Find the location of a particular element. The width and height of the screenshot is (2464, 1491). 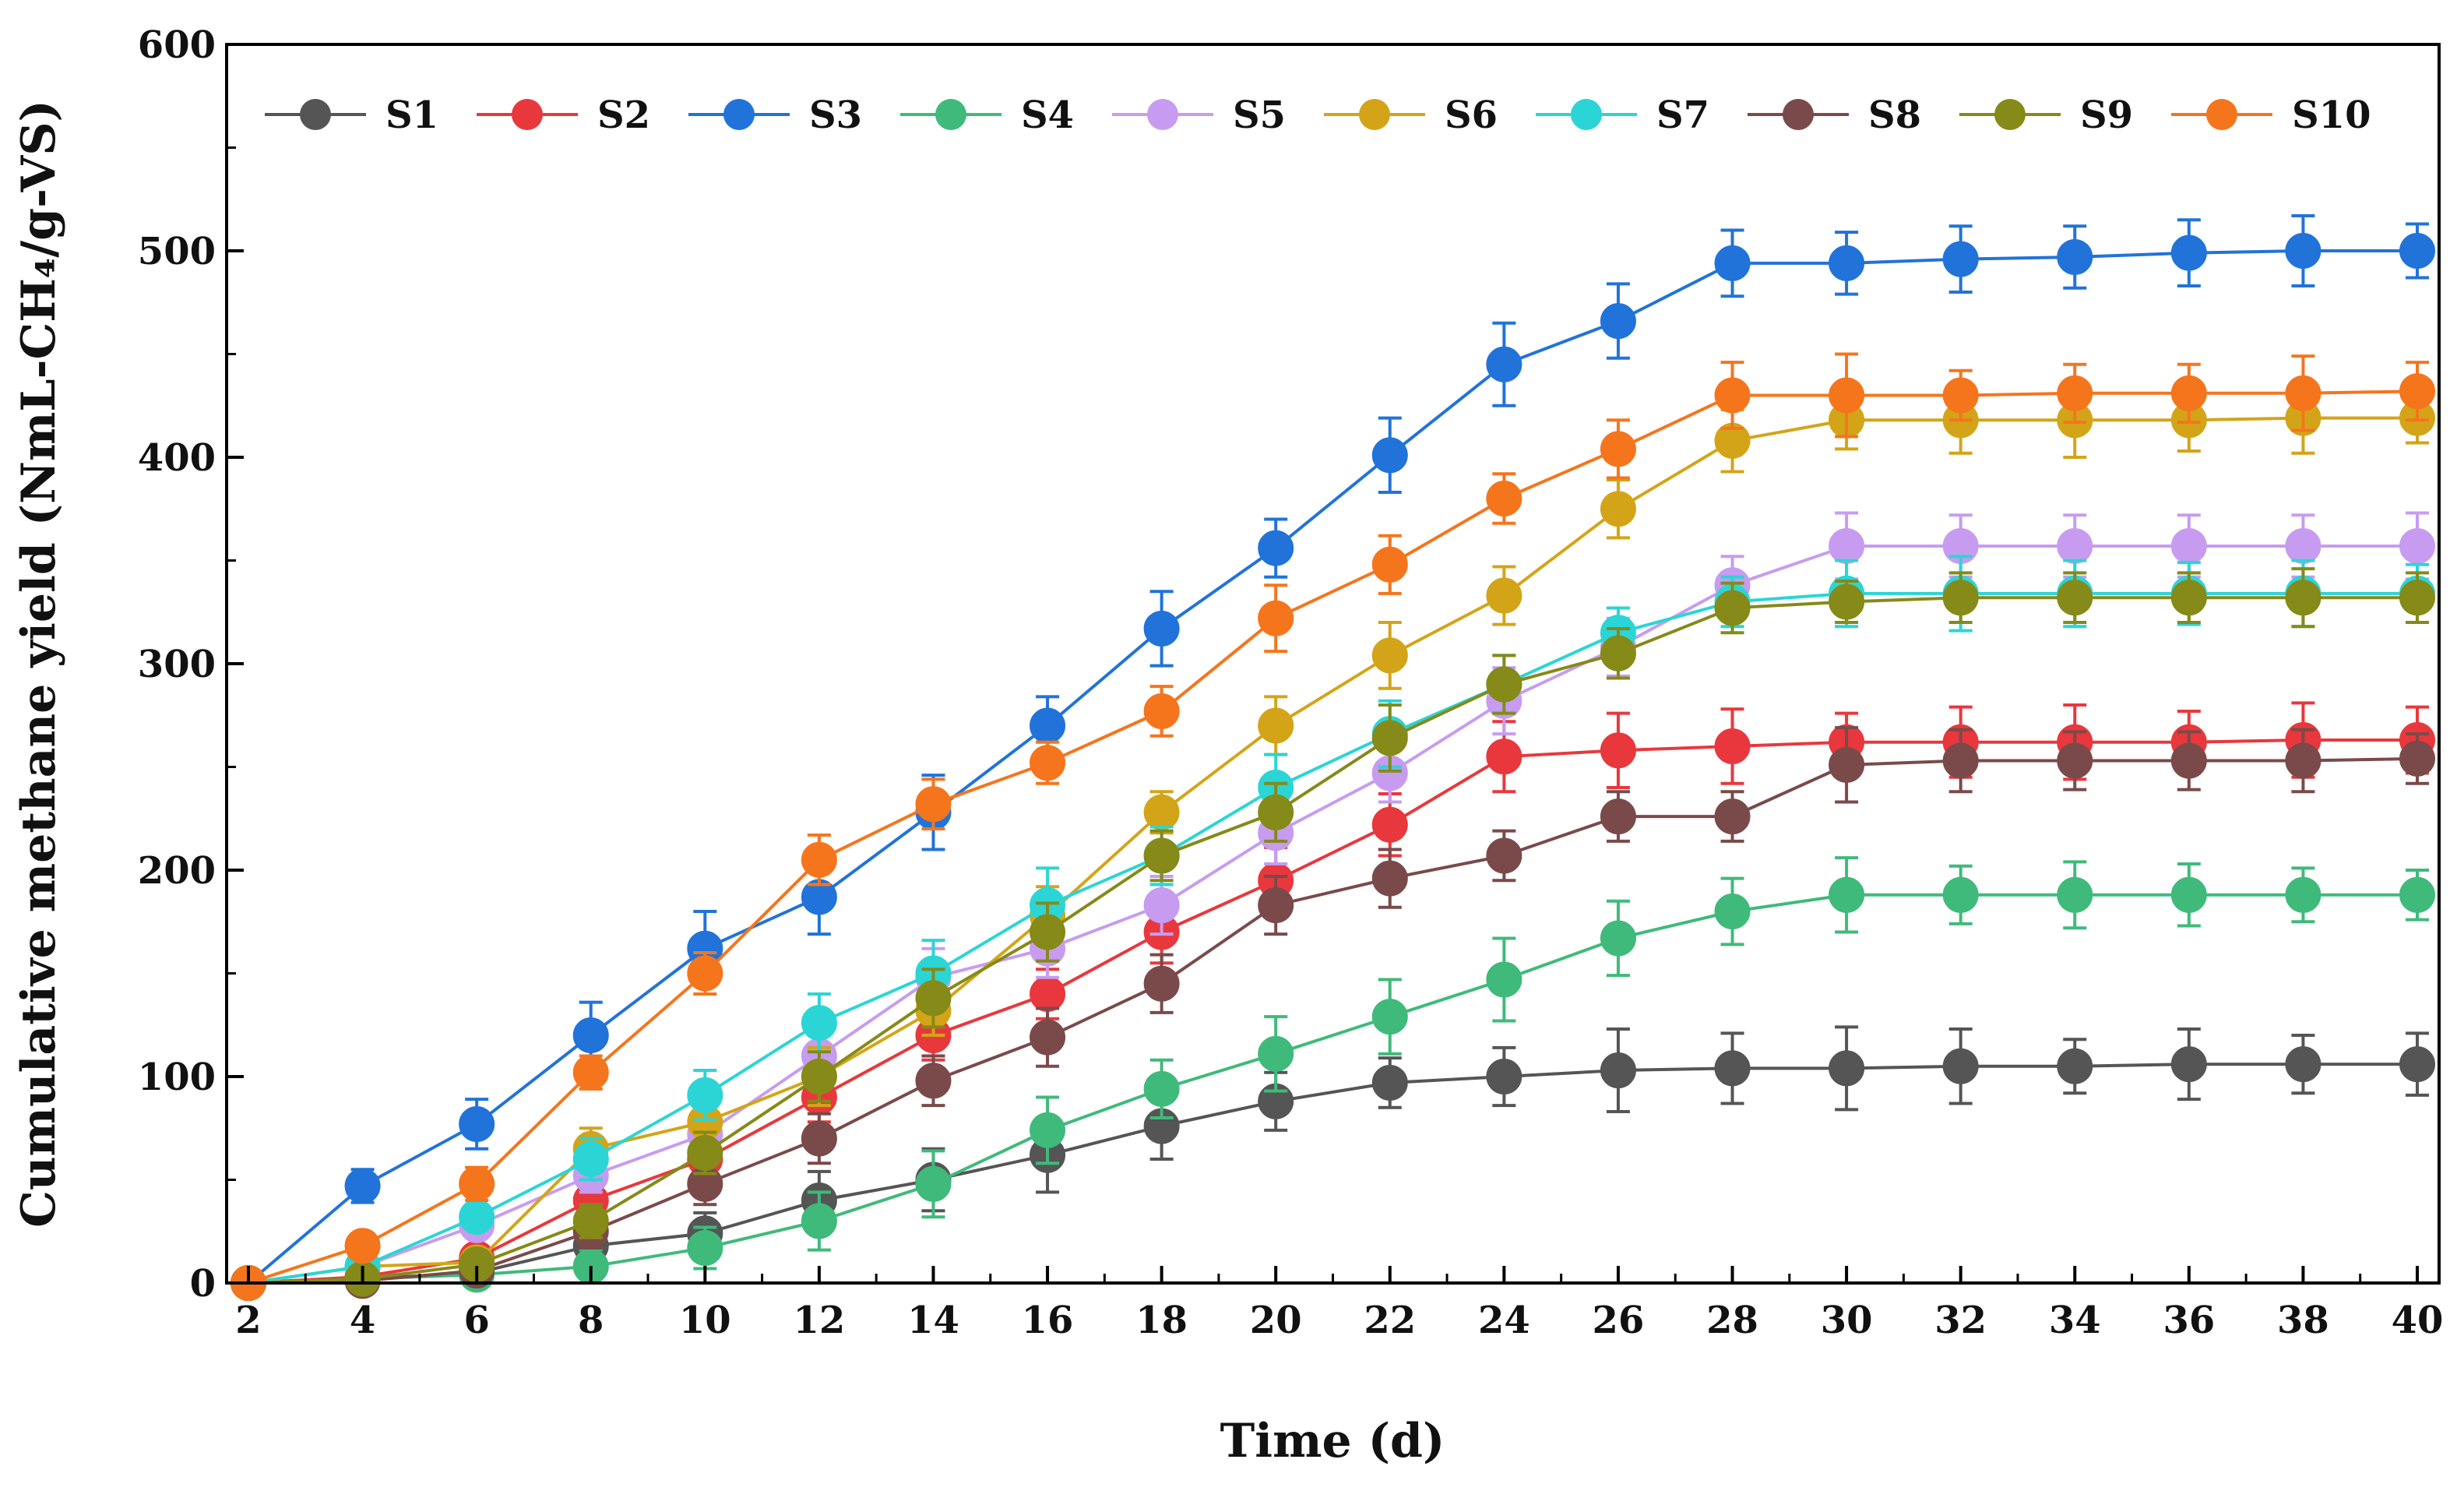

legend: S1 S2 S3 S4 S5 S6 S7 S8 S9 S10 is located at coordinates (1318, 115).